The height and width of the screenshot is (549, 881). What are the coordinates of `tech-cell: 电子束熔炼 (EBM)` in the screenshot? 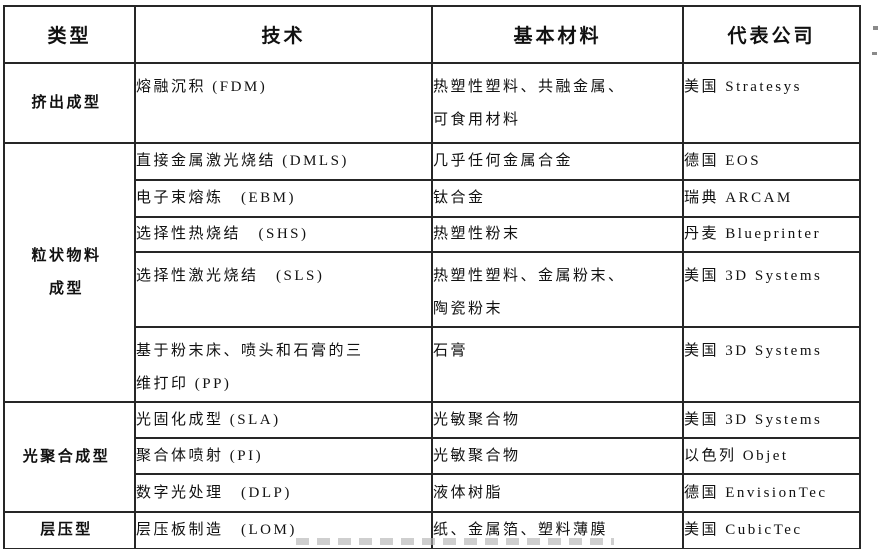 It's located at (283, 198).